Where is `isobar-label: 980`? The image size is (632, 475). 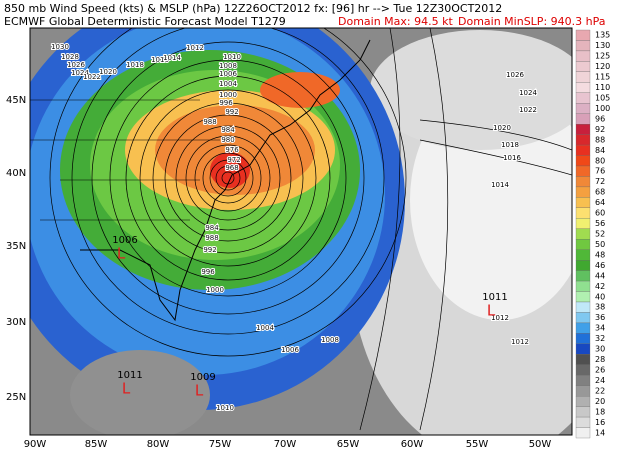
isobar-label: 980 is located at coordinates (227, 140).